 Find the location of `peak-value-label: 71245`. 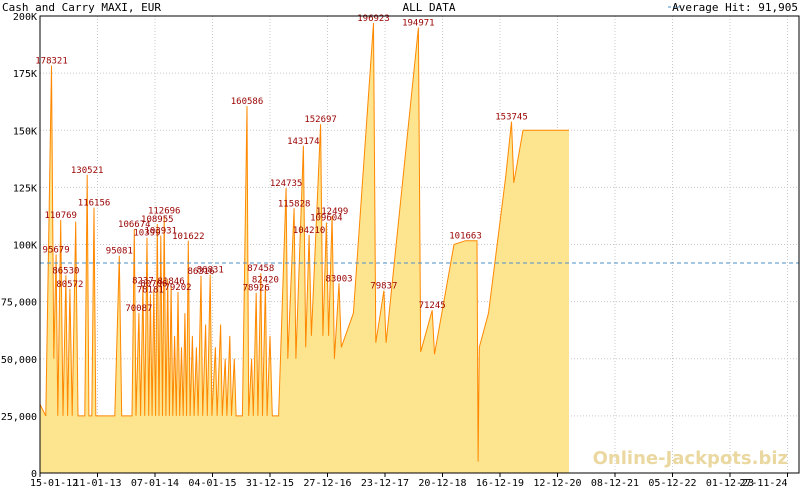

peak-value-label: 71245 is located at coordinates (432, 306).